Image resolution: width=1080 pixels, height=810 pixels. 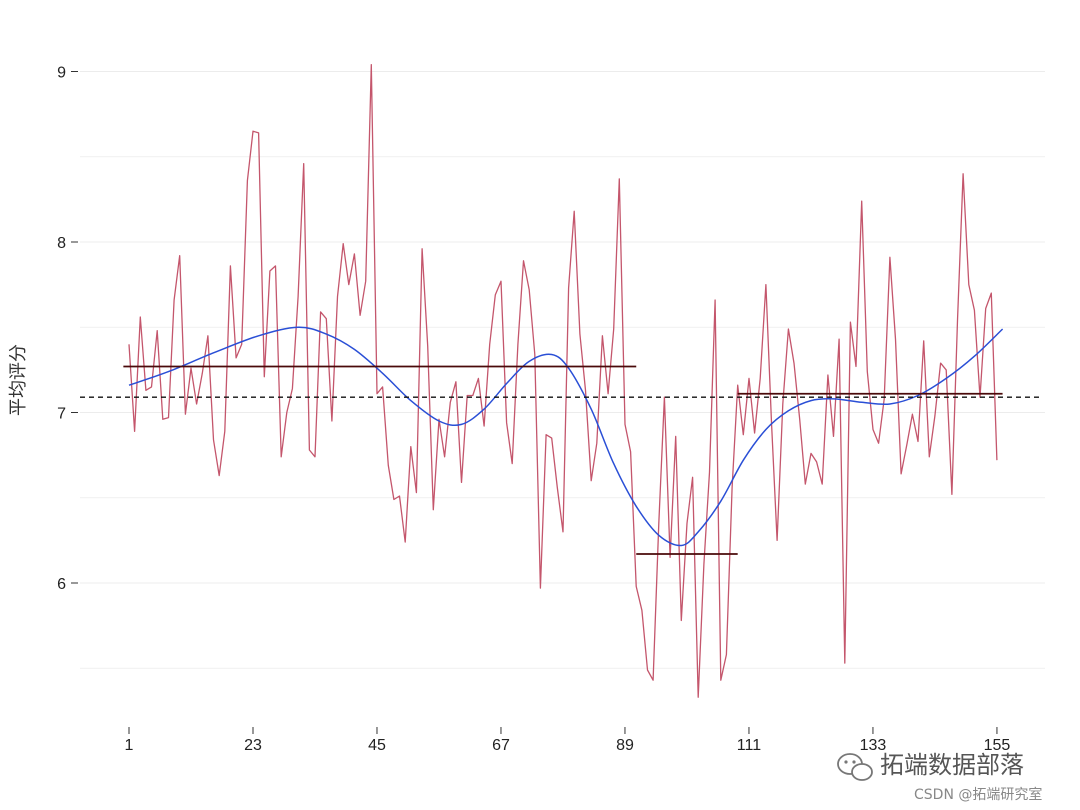 What do you see at coordinates (749, 745) in the screenshot?
I see `x-tick-label: 111` at bounding box center [749, 745].